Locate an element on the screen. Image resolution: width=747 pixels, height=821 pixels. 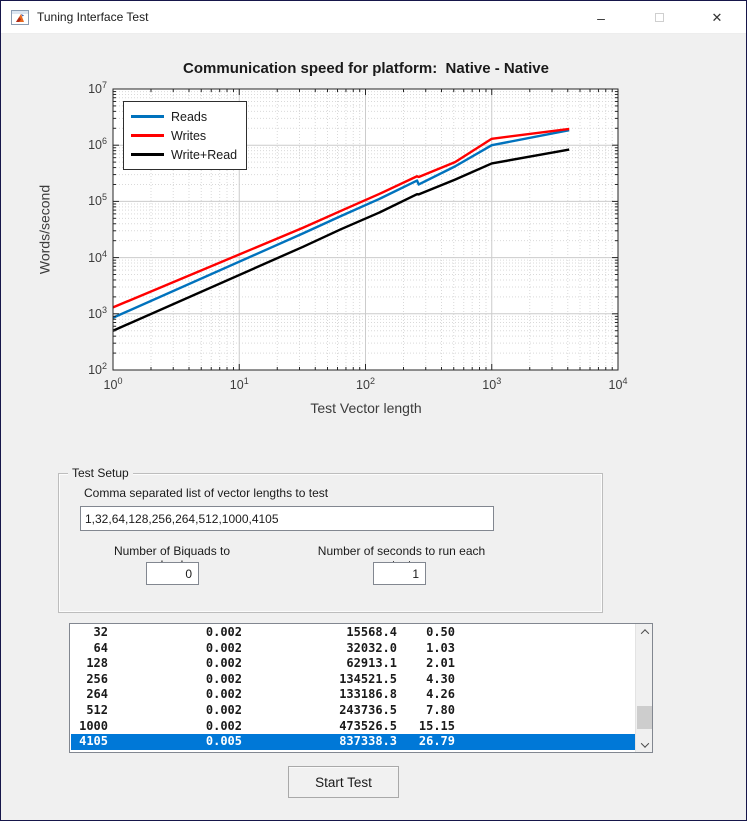
table-cell: 15.15 is located at coordinates (436, 725).